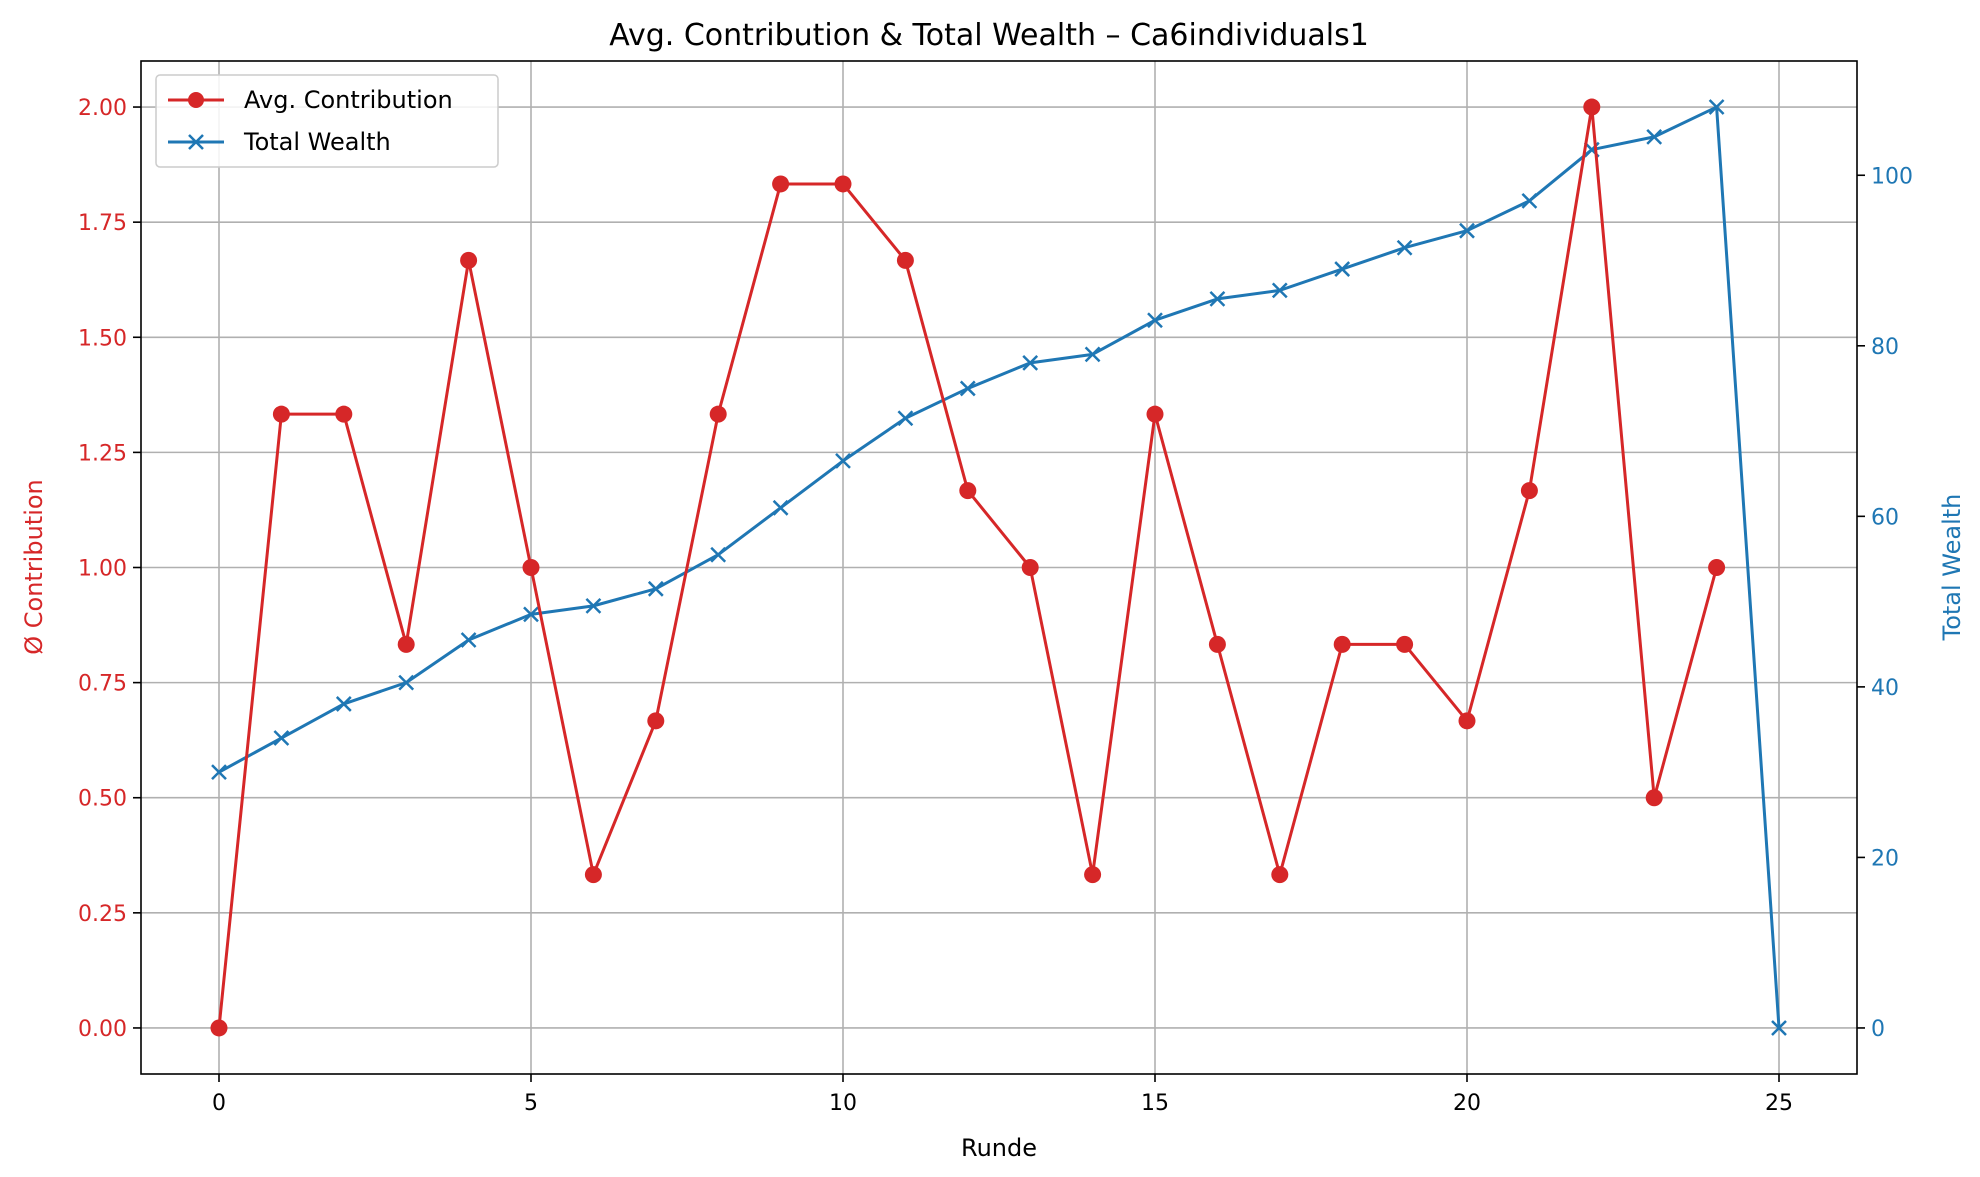 The image size is (1980, 1177). I want to click on y-left-tick-label: 0.50, so click(102, 799).